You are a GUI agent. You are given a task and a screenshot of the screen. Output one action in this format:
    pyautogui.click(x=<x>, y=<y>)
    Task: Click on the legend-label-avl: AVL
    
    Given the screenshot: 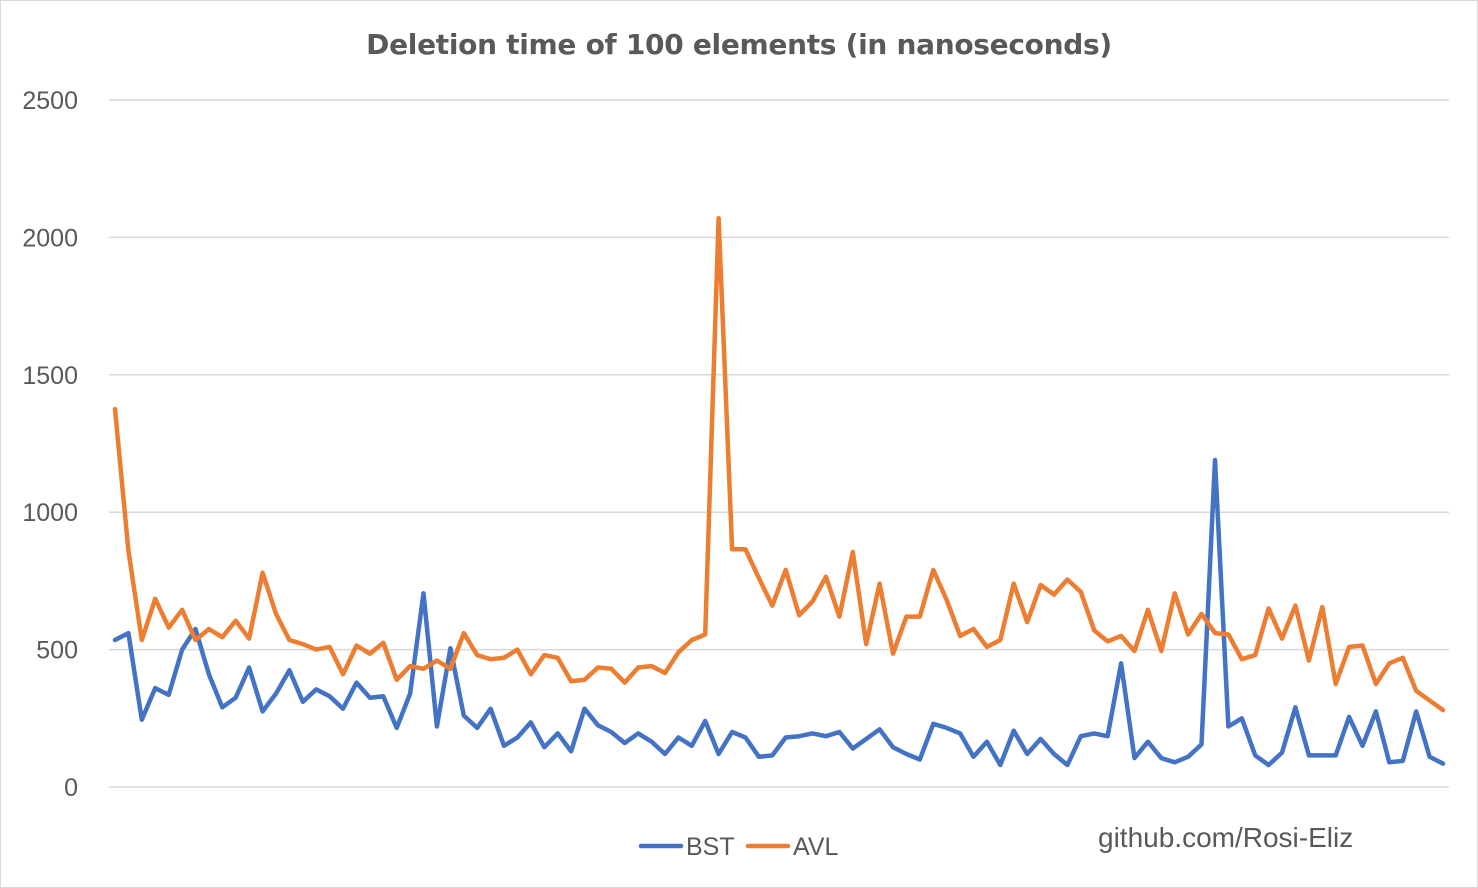 What is the action you would take?
    pyautogui.click(x=815, y=847)
    